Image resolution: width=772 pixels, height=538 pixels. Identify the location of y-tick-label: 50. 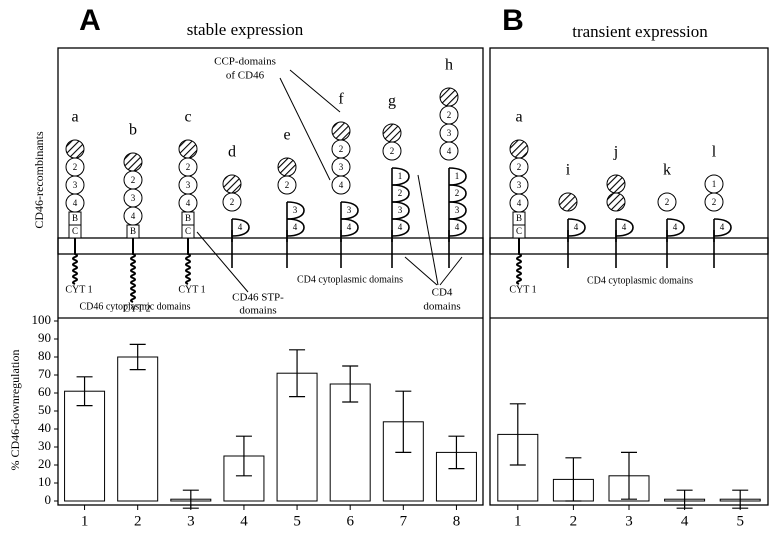
(44, 409).